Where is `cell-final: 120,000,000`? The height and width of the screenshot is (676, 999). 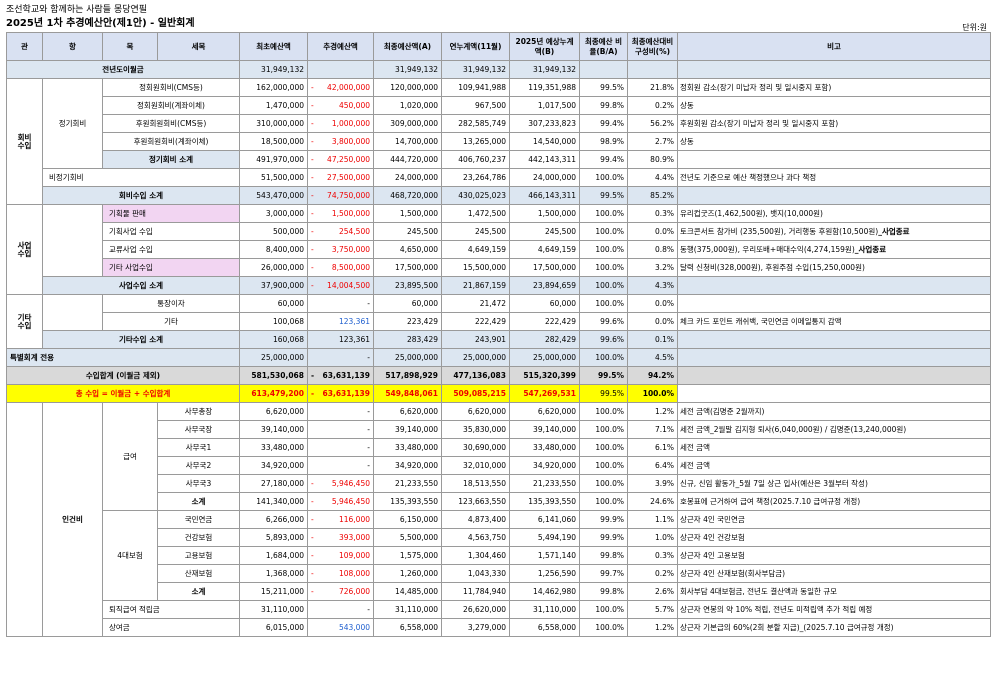 cell-final: 120,000,000 is located at coordinates (407, 87).